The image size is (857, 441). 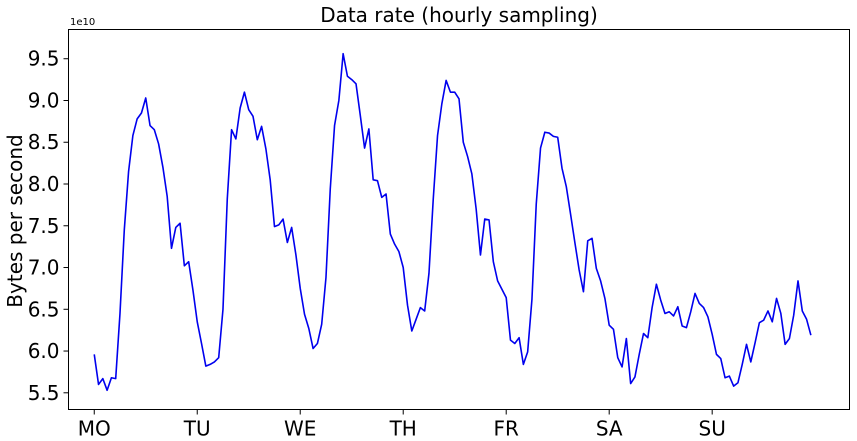 I want to click on x-axis: MO TU WE TH FR SA SU, so click(x=402, y=425).